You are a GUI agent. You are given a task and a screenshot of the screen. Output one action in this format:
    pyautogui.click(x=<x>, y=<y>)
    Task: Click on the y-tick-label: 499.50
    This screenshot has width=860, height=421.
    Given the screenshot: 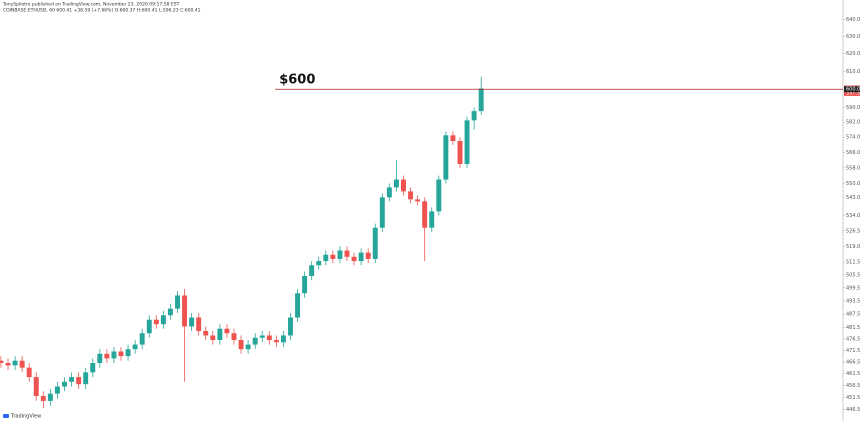 What is the action you would take?
    pyautogui.click(x=853, y=288)
    